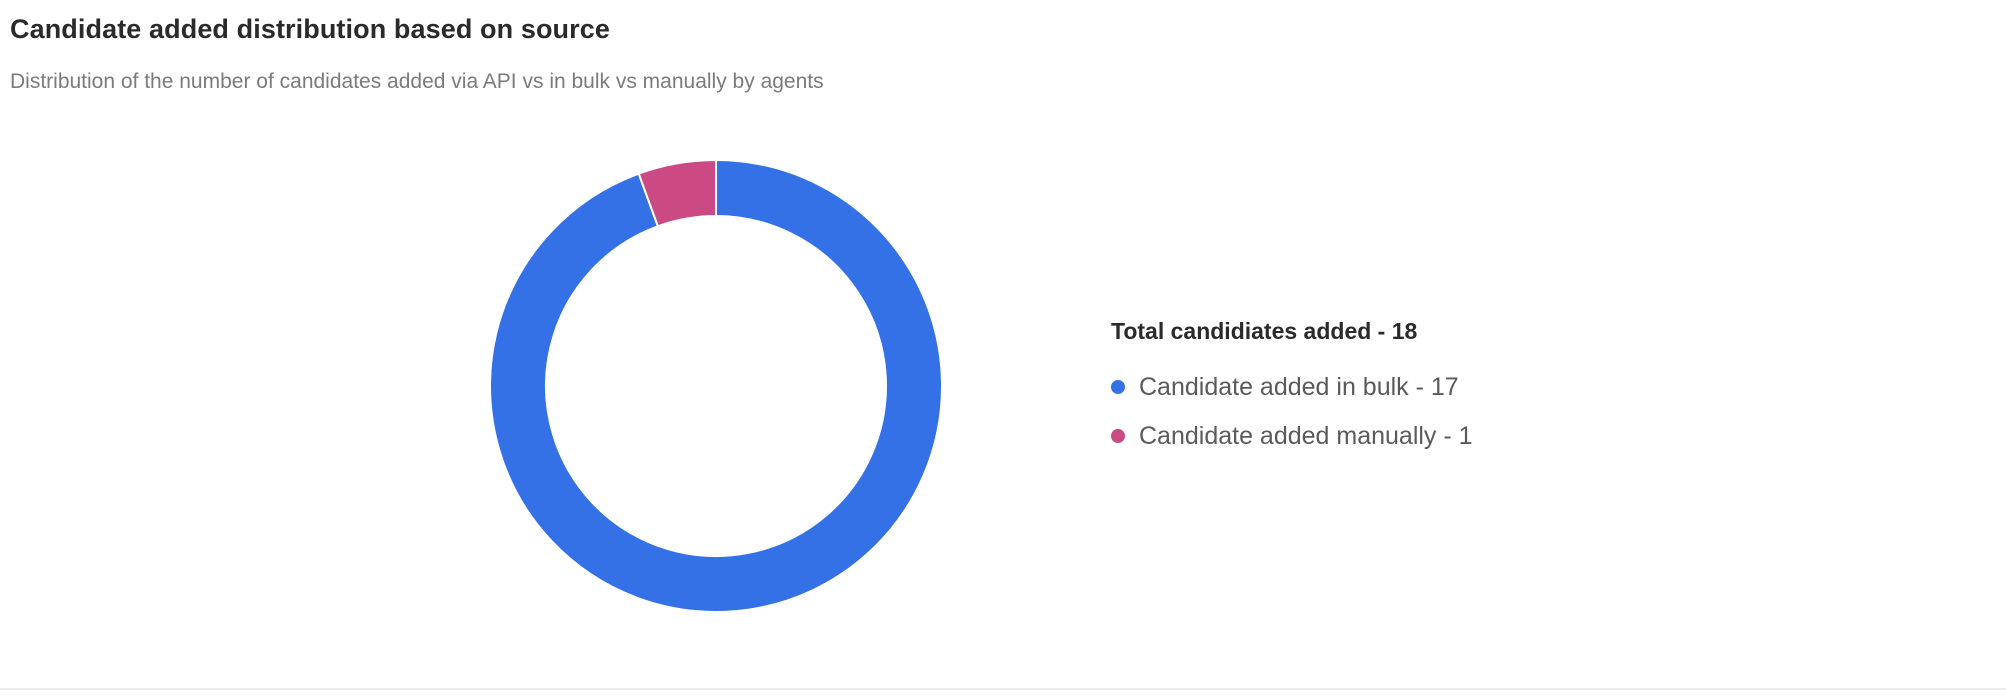  I want to click on donut-chart-svg, so click(716, 386).